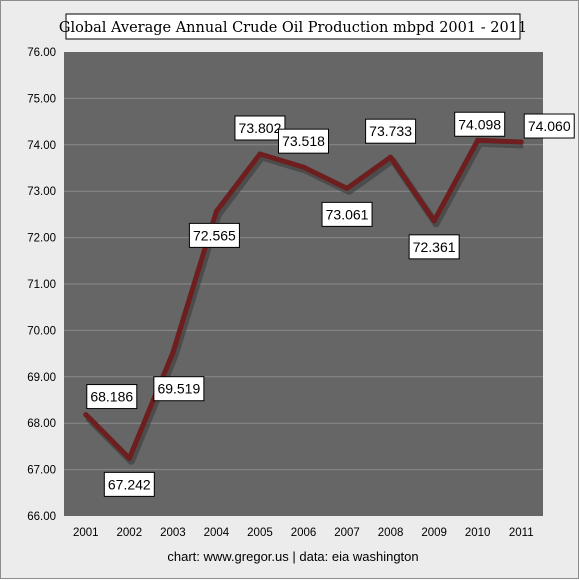 This screenshot has height=580, width=579. Describe the element at coordinates (391, 533) in the screenshot. I see `x-tick-label: 2008` at that location.